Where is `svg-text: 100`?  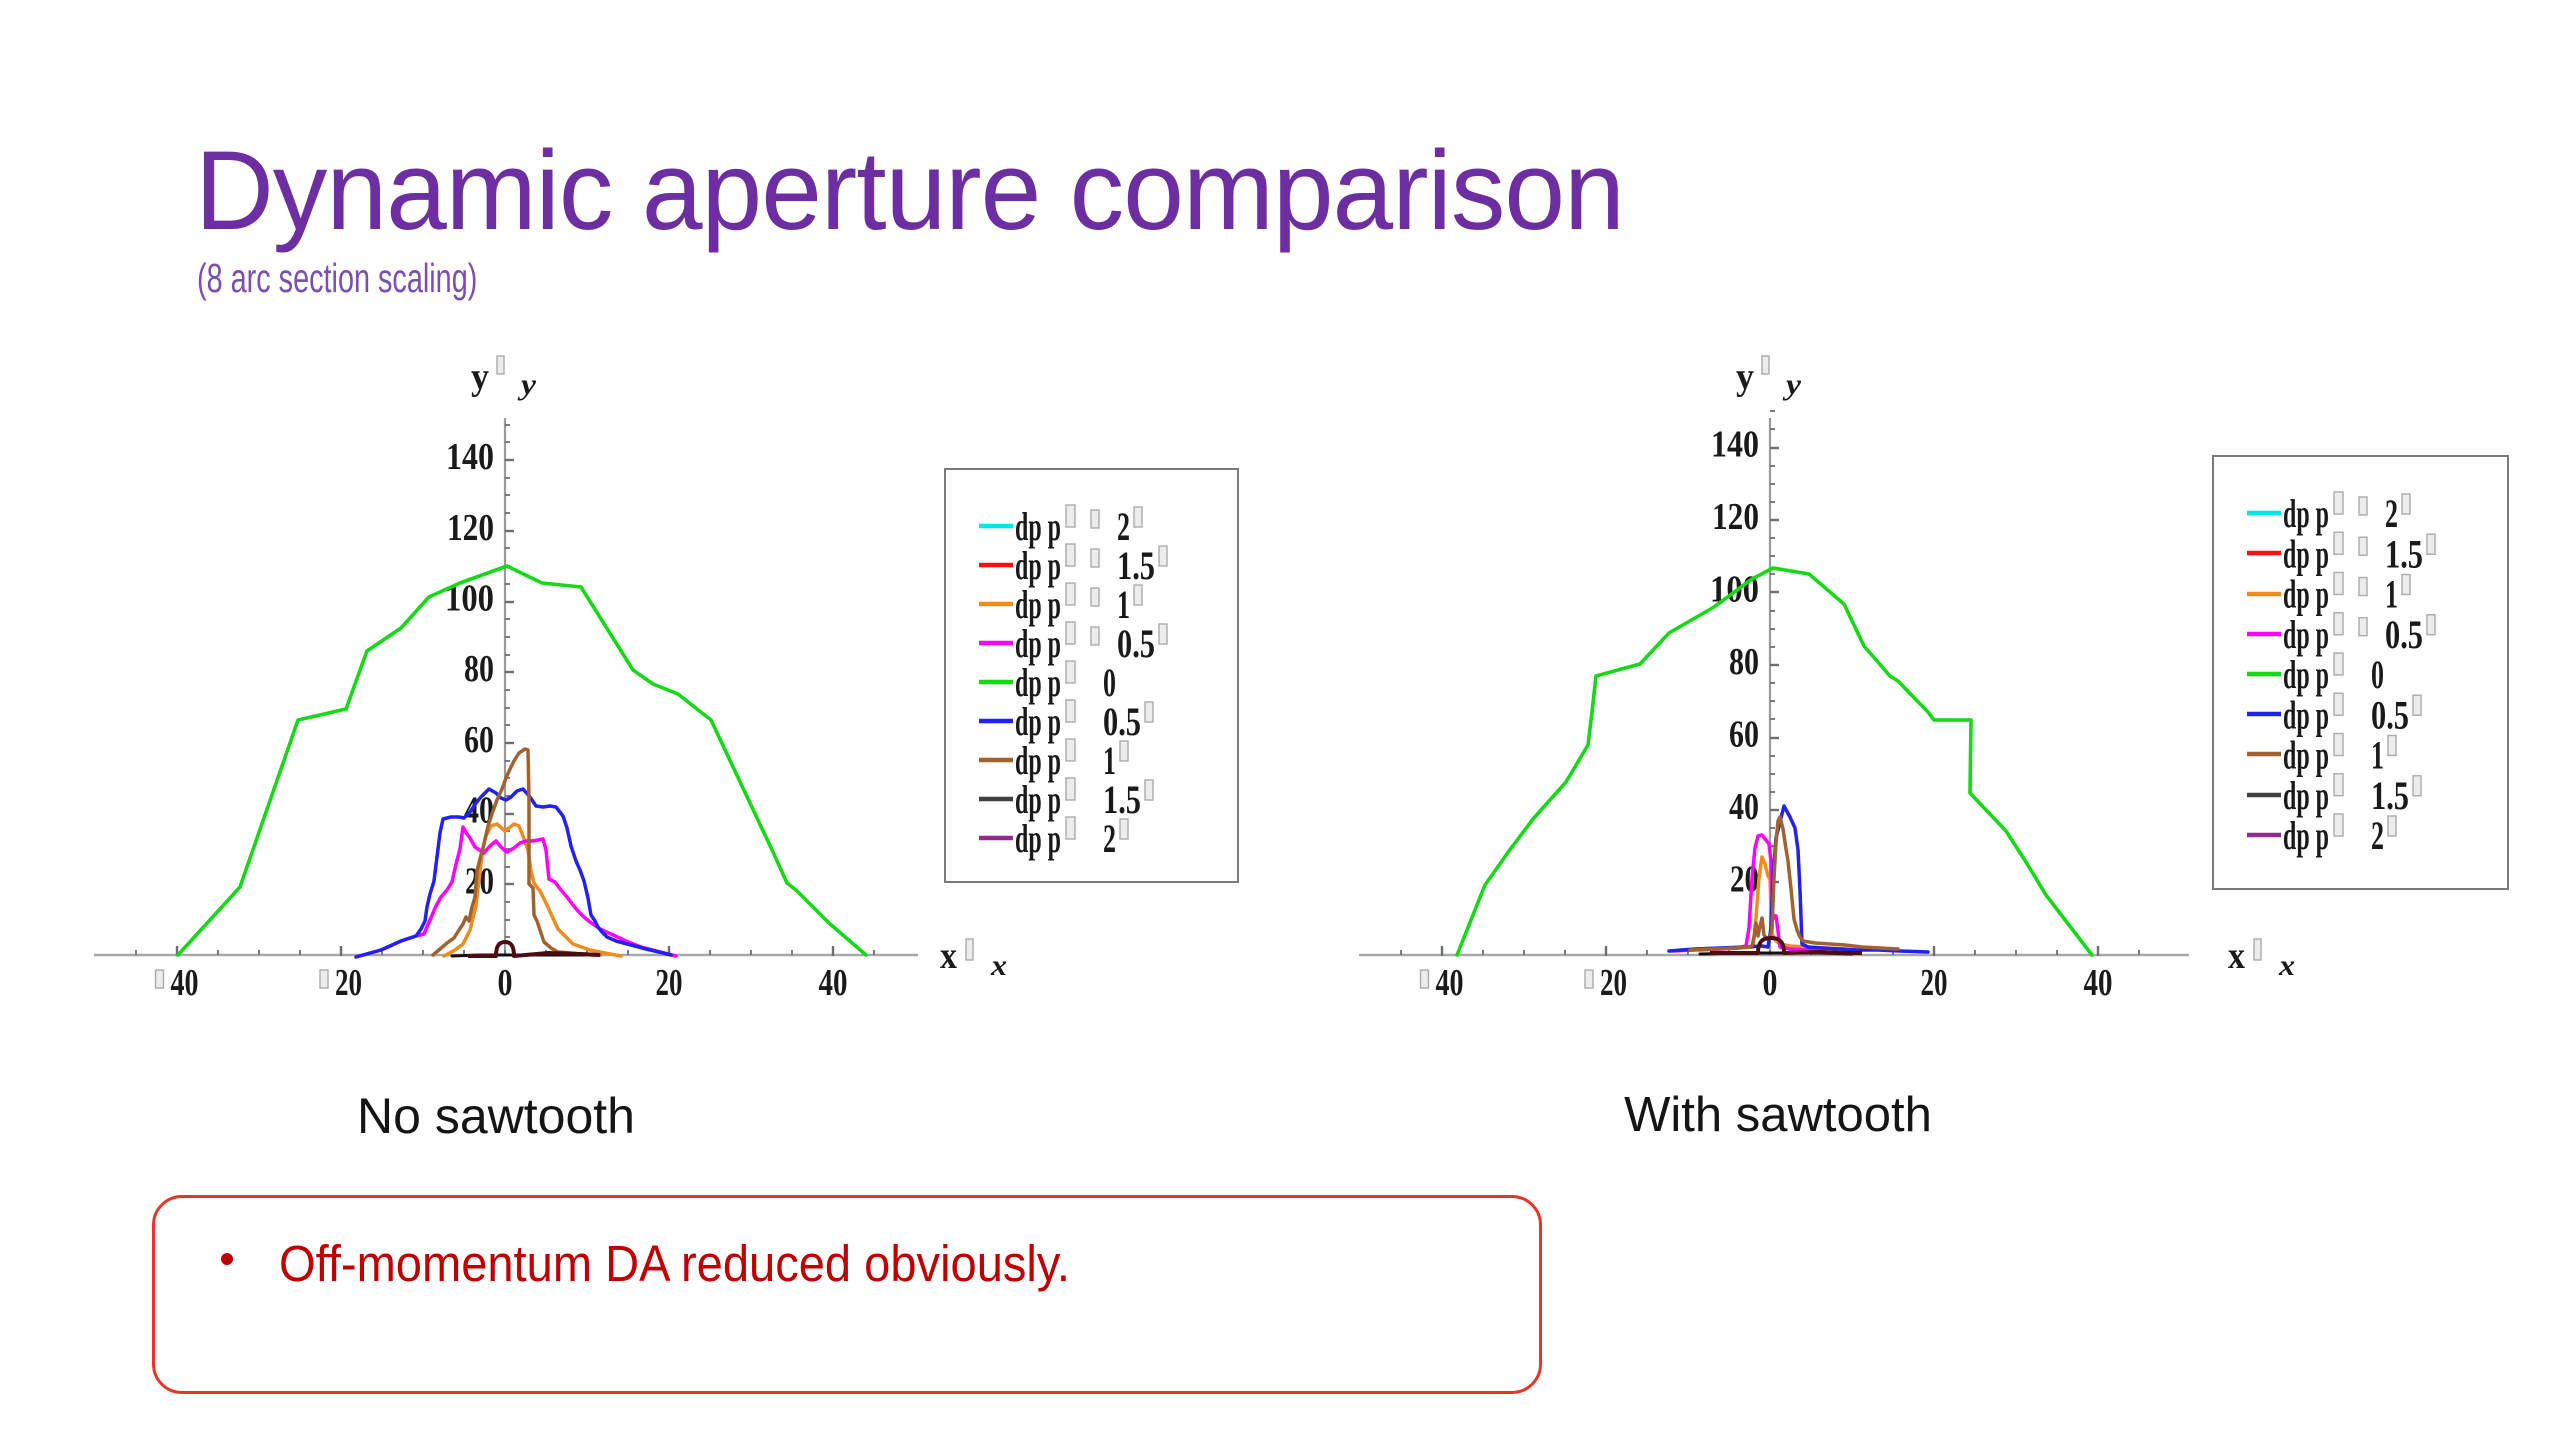 svg-text: 100 is located at coordinates (469, 599).